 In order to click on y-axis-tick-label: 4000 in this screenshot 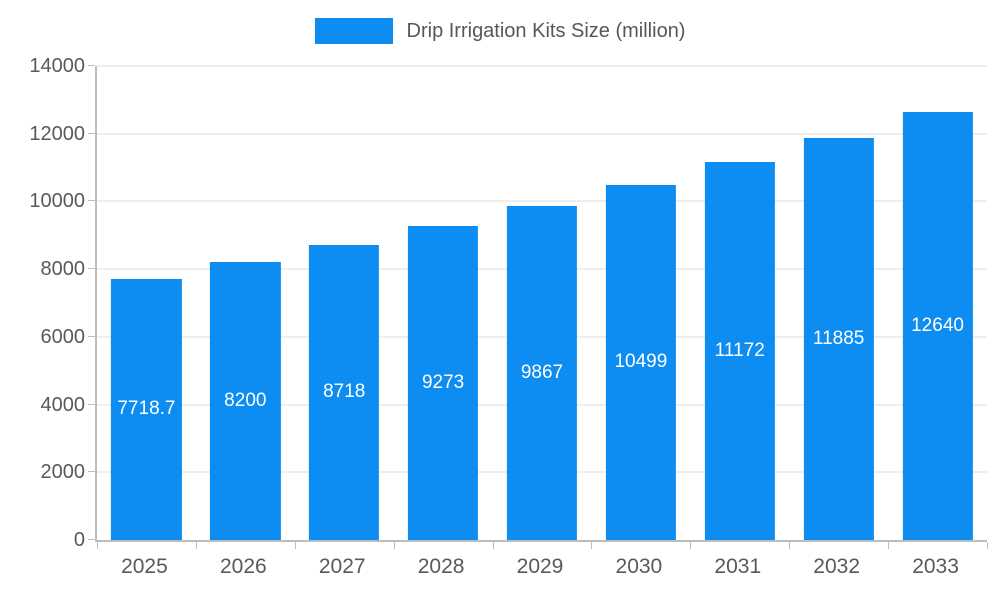, I will do `click(63, 404)`.